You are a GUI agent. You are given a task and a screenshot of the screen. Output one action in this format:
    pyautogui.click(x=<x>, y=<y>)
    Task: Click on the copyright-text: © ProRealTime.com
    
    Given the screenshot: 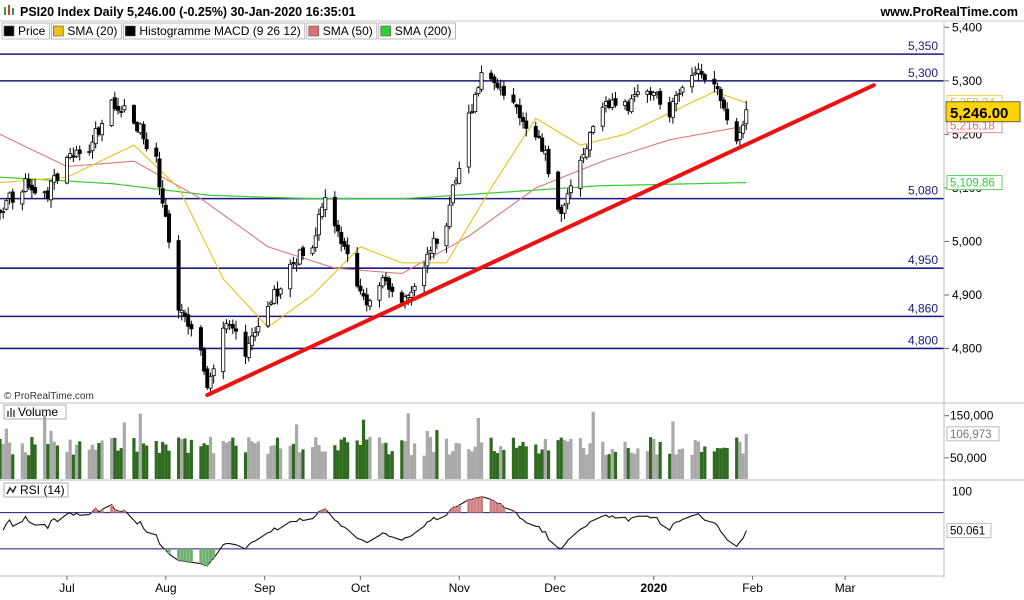 What is the action you would take?
    pyautogui.click(x=49, y=396)
    